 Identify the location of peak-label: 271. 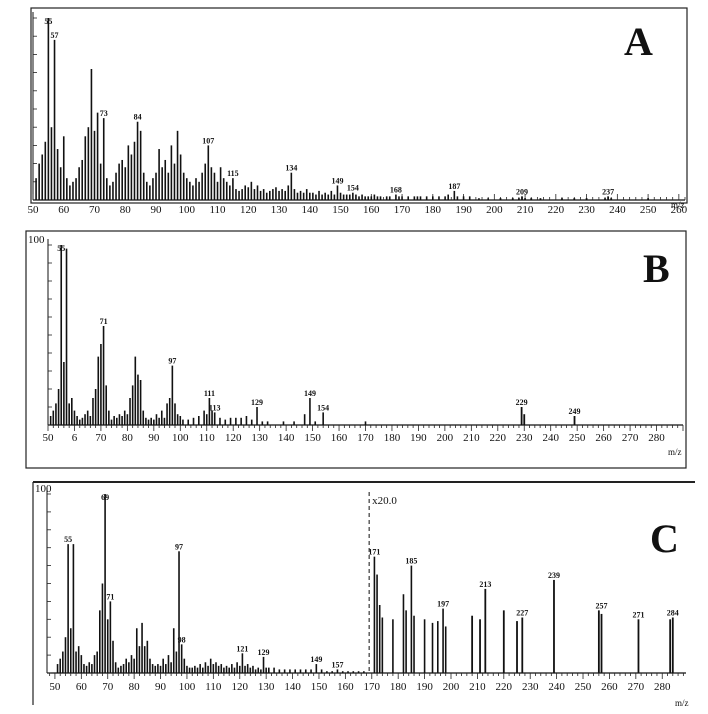
(638, 614).